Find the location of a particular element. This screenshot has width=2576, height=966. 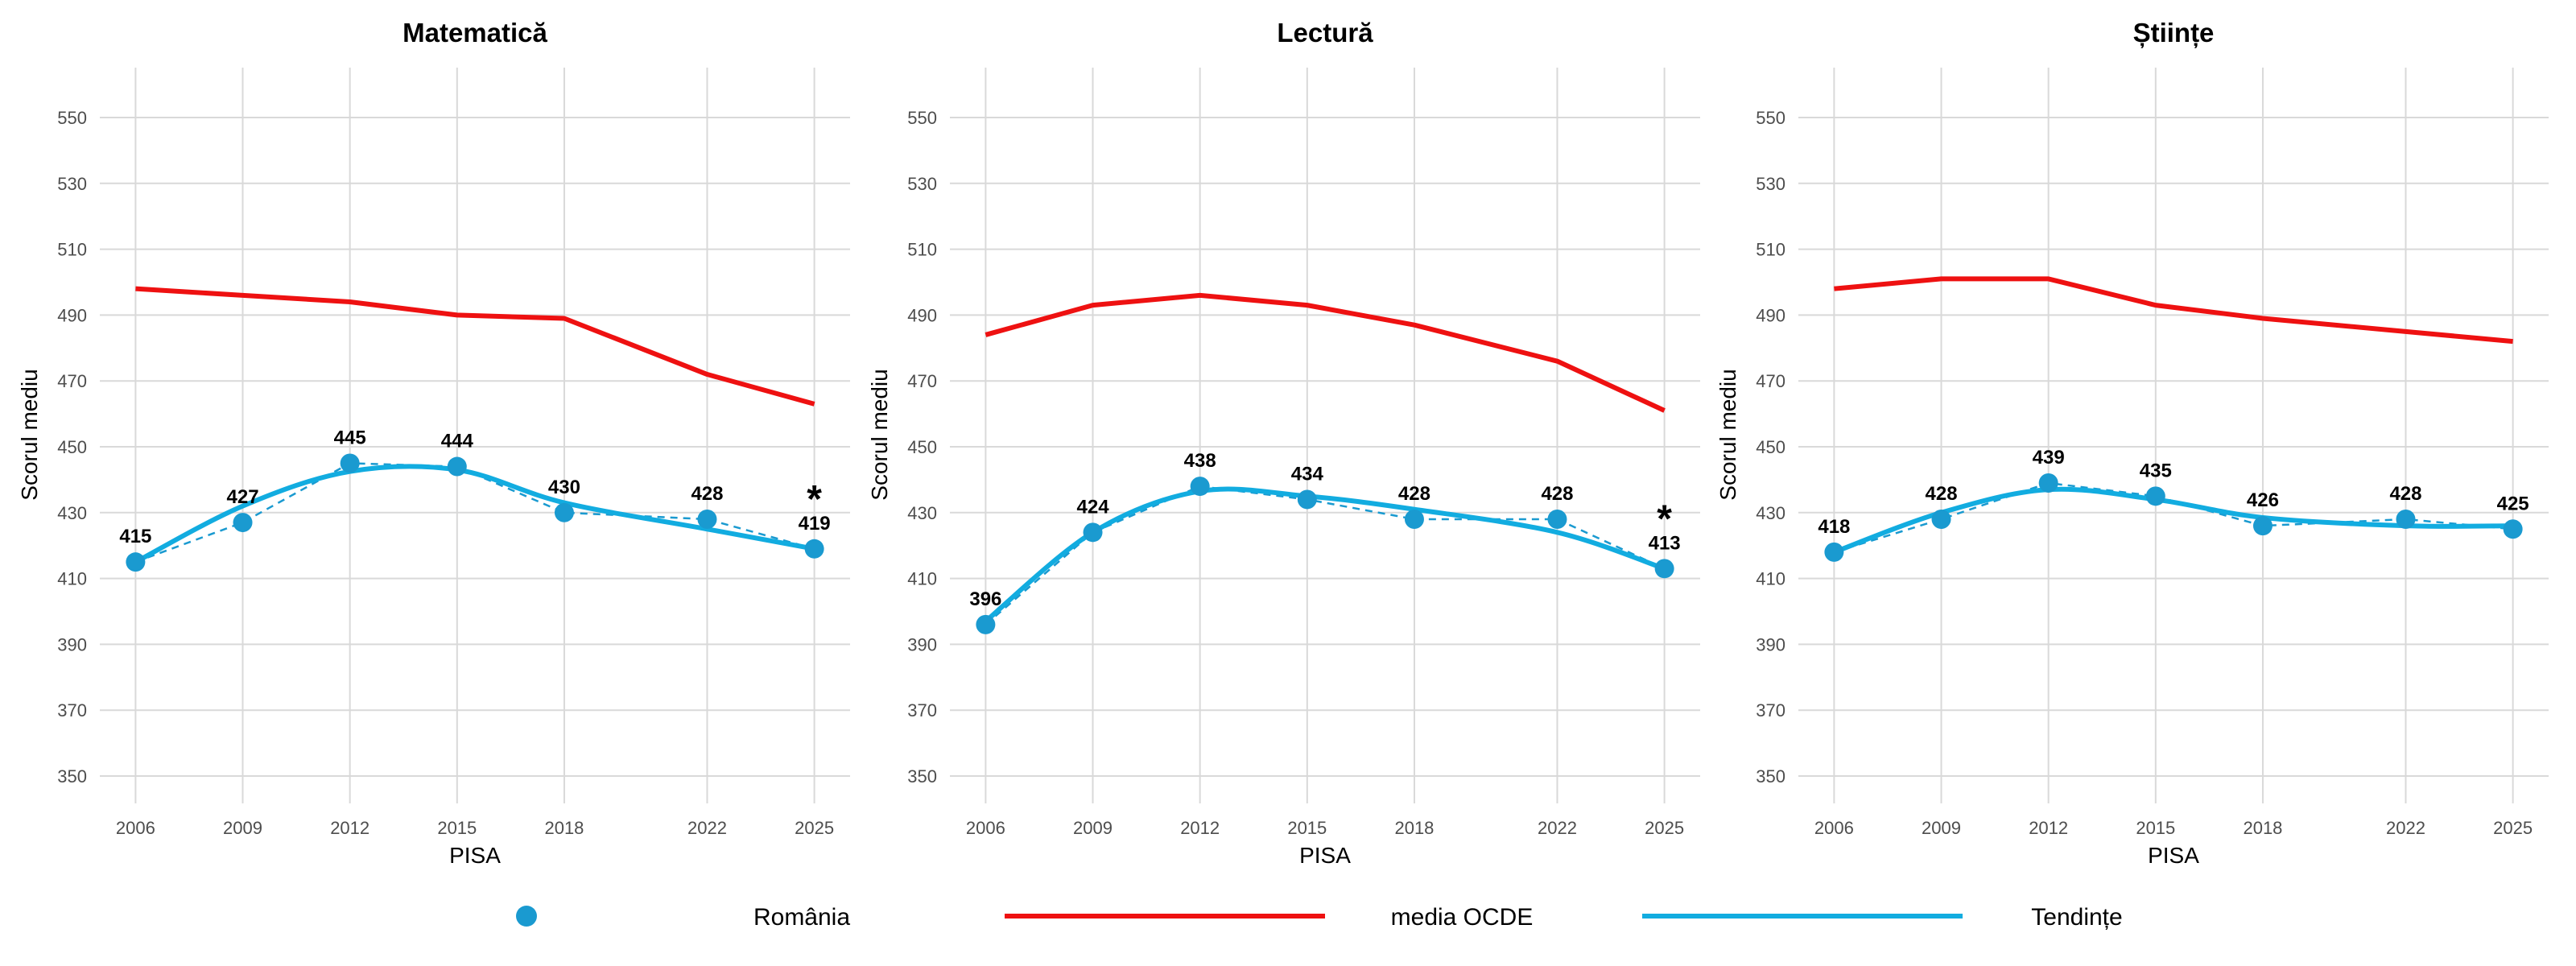

panel-title: Științe is located at coordinates (2174, 33).